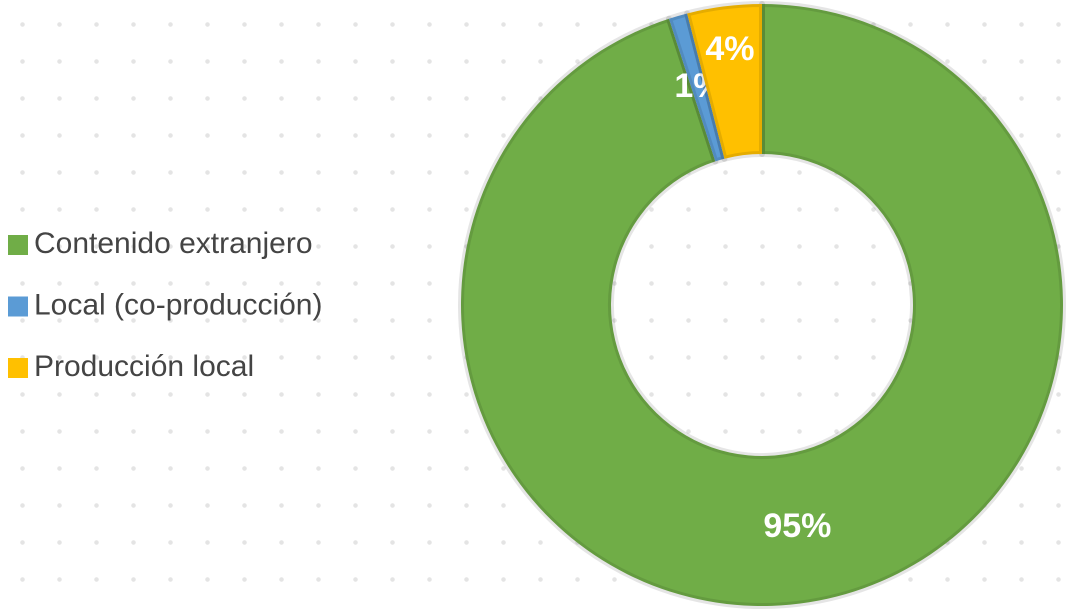  What do you see at coordinates (797, 526) in the screenshot?
I see `value-label: 95%` at bounding box center [797, 526].